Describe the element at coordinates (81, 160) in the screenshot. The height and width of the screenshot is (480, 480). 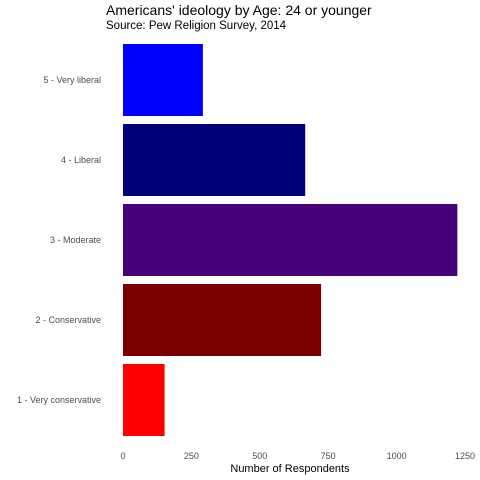
I see `y-tick-label-4-liberal: 4 - Liberal` at that location.